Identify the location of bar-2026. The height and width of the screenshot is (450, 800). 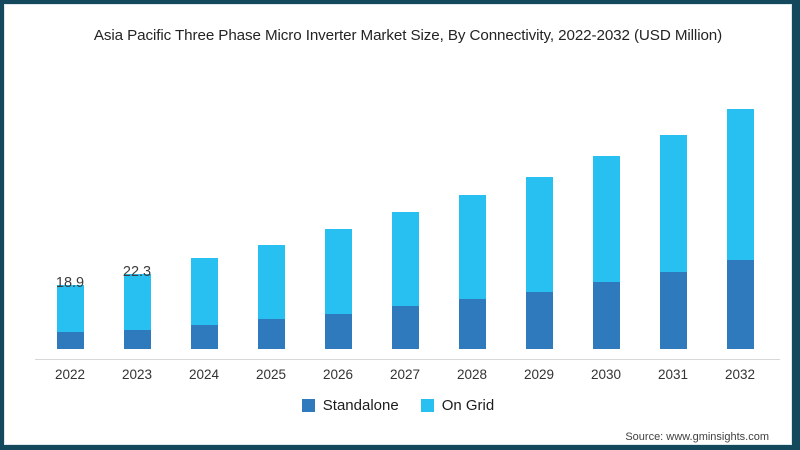
(338, 288).